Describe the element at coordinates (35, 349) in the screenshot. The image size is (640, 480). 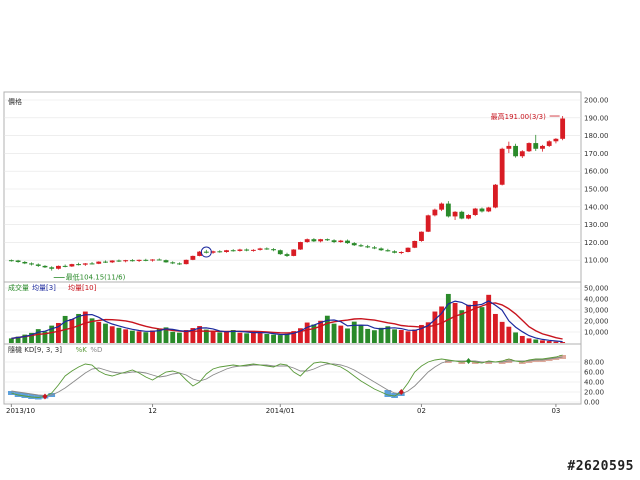
I see `kd-legend-item: 隨機 KD[9, 3, 3]` at that location.